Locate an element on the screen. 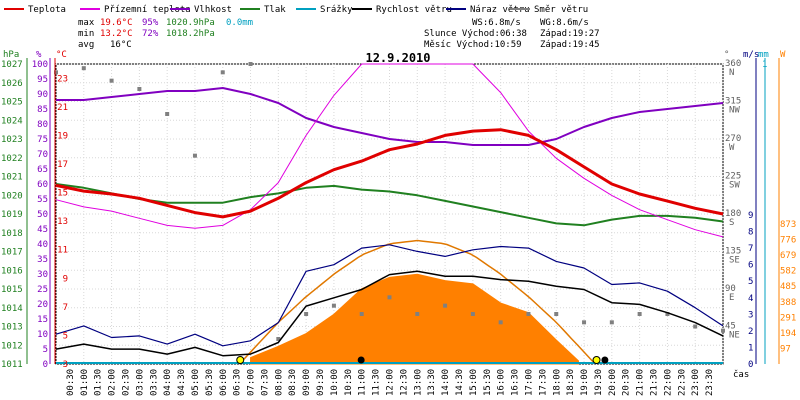  axis-time-label: čas is located at coordinates (741, 374).